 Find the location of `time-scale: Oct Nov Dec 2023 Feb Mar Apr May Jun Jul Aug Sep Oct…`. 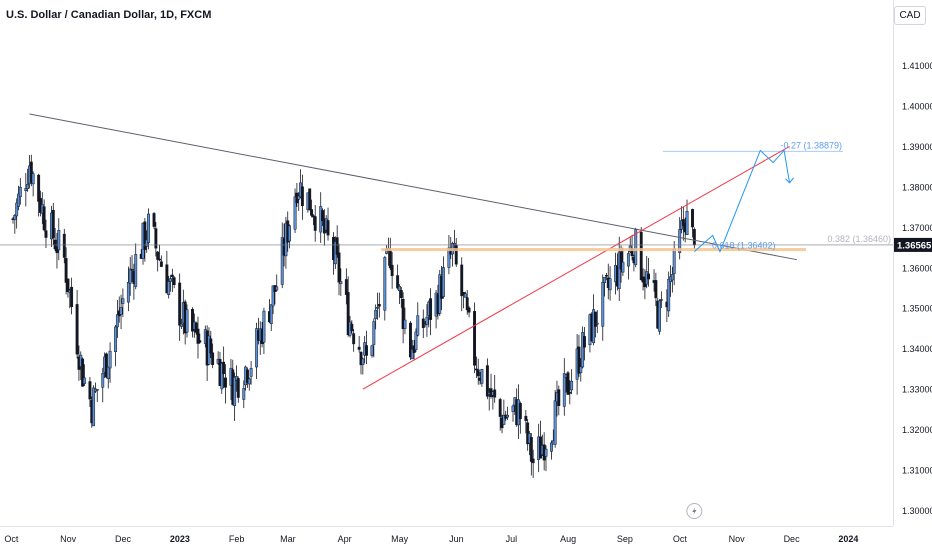

time-scale: Oct Nov Dec 2023 Feb Mar Apr May Jun Jul Aug Sep Oct… is located at coordinates (446, 538).